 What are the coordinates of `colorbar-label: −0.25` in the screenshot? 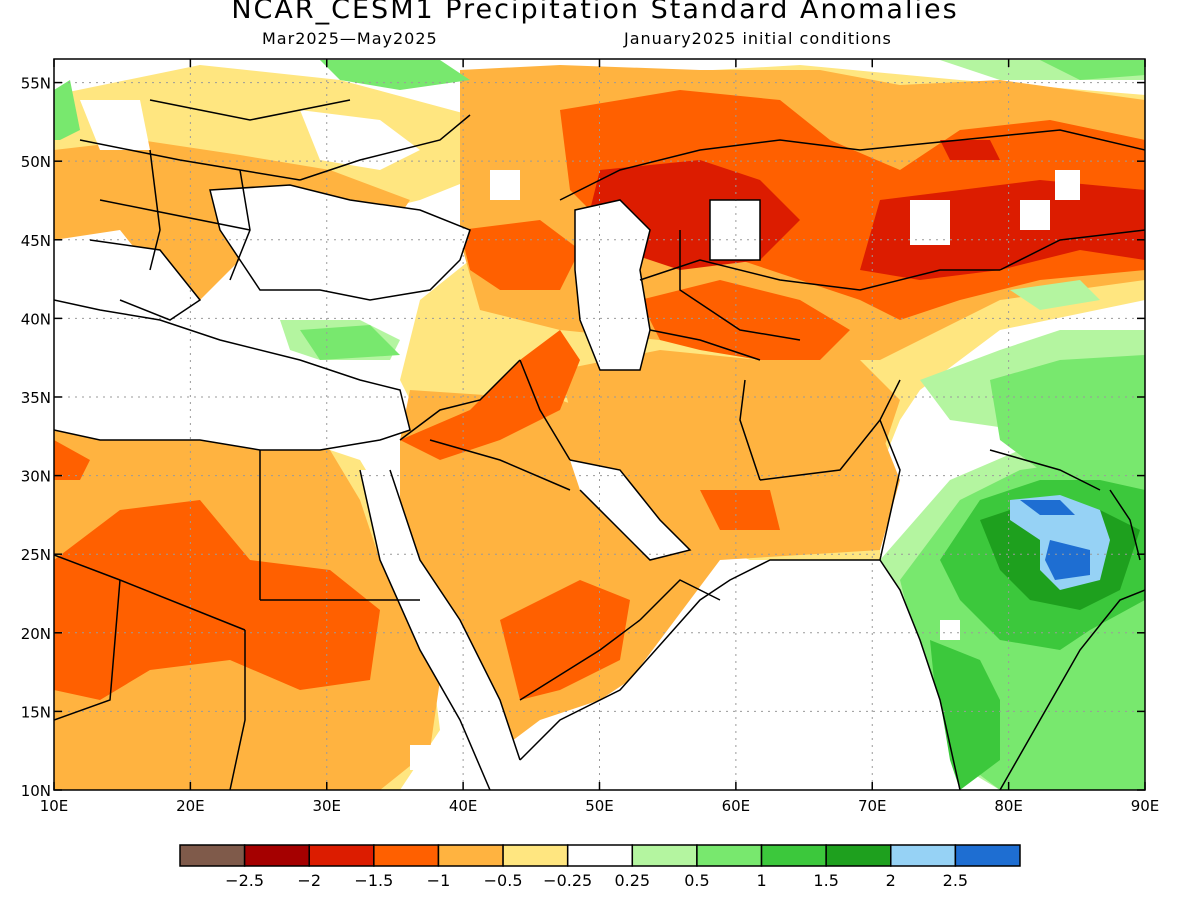 It's located at (567, 880).